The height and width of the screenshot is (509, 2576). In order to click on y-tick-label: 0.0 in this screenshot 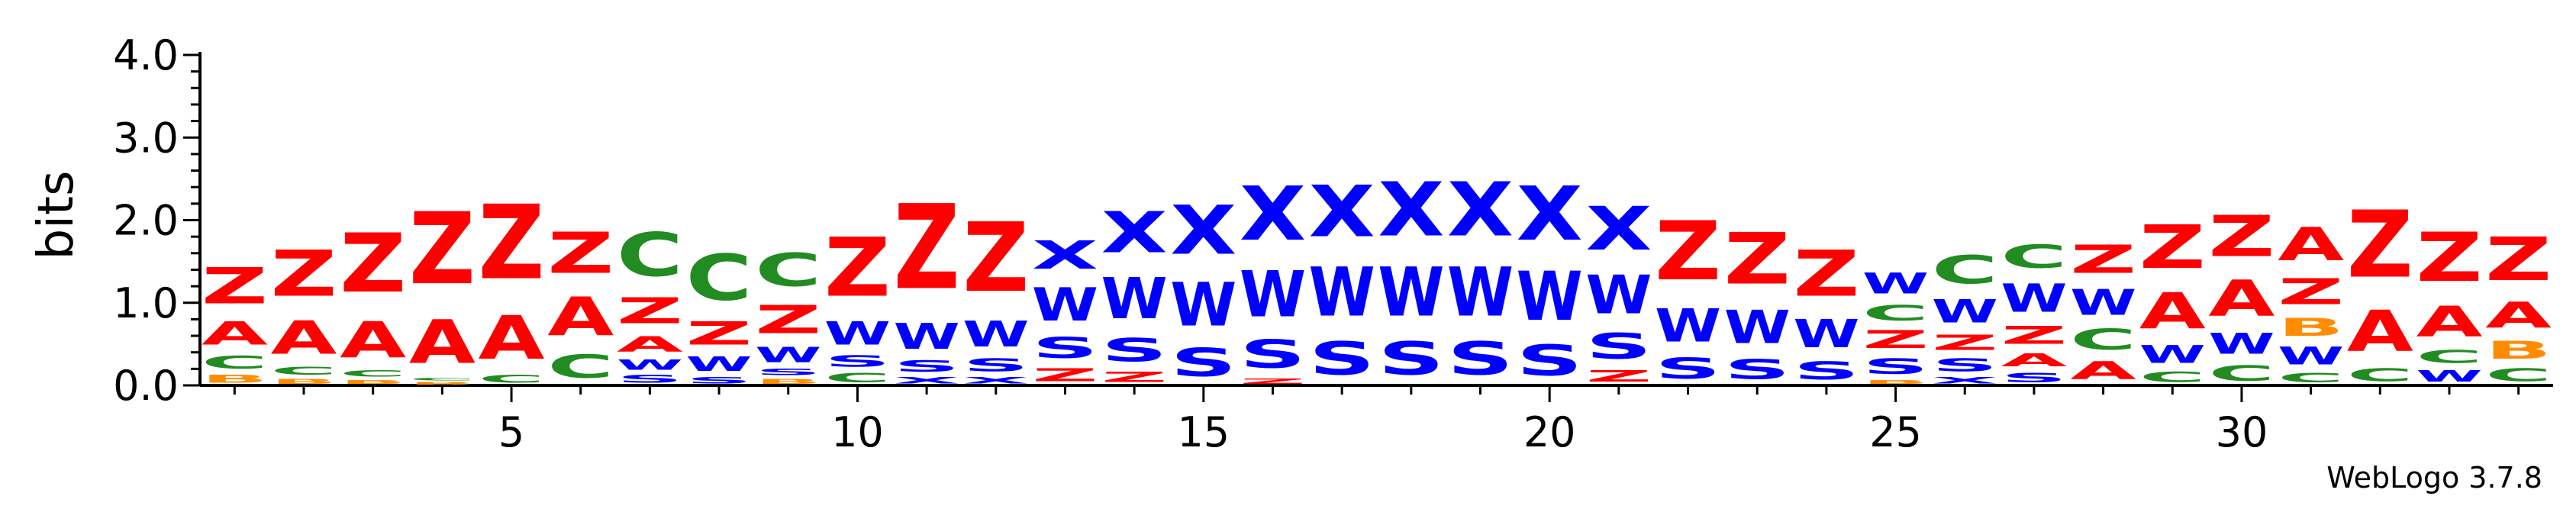, I will do `click(146, 386)`.